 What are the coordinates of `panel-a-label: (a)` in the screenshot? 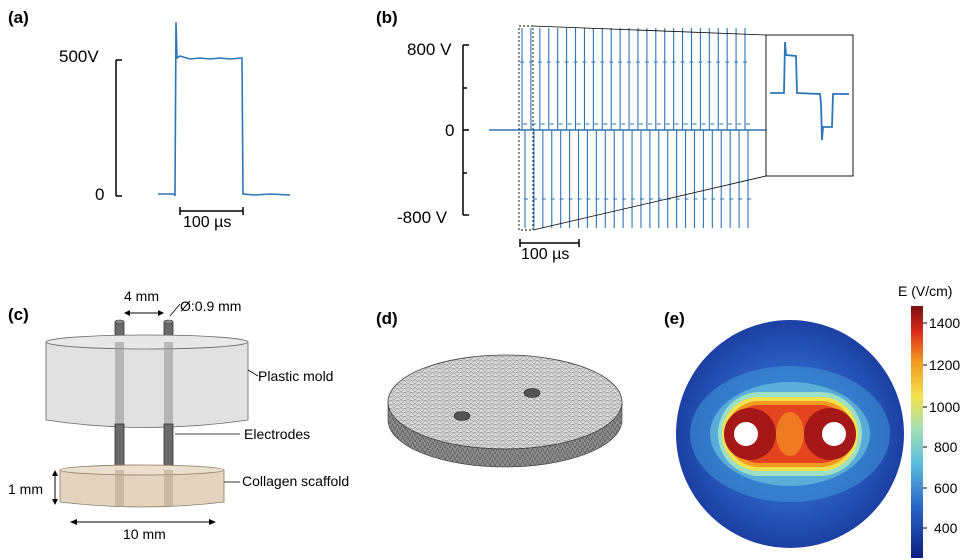 It's located at (18, 17).